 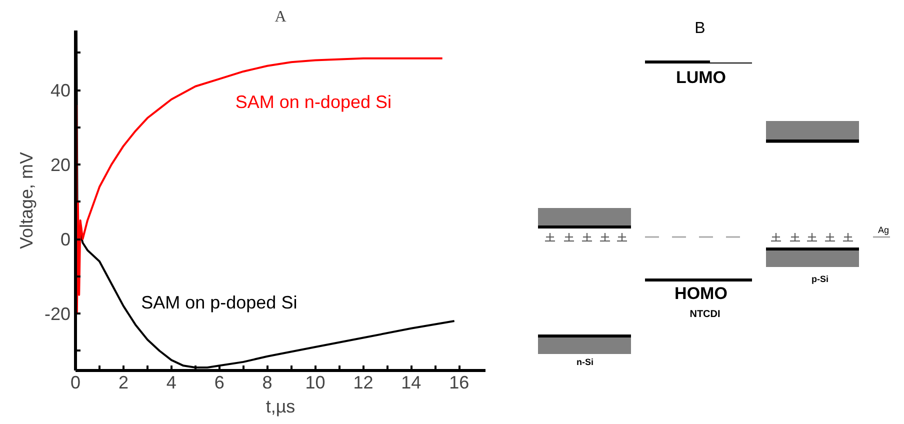 I want to click on chart-title: A, so click(x=280, y=17).